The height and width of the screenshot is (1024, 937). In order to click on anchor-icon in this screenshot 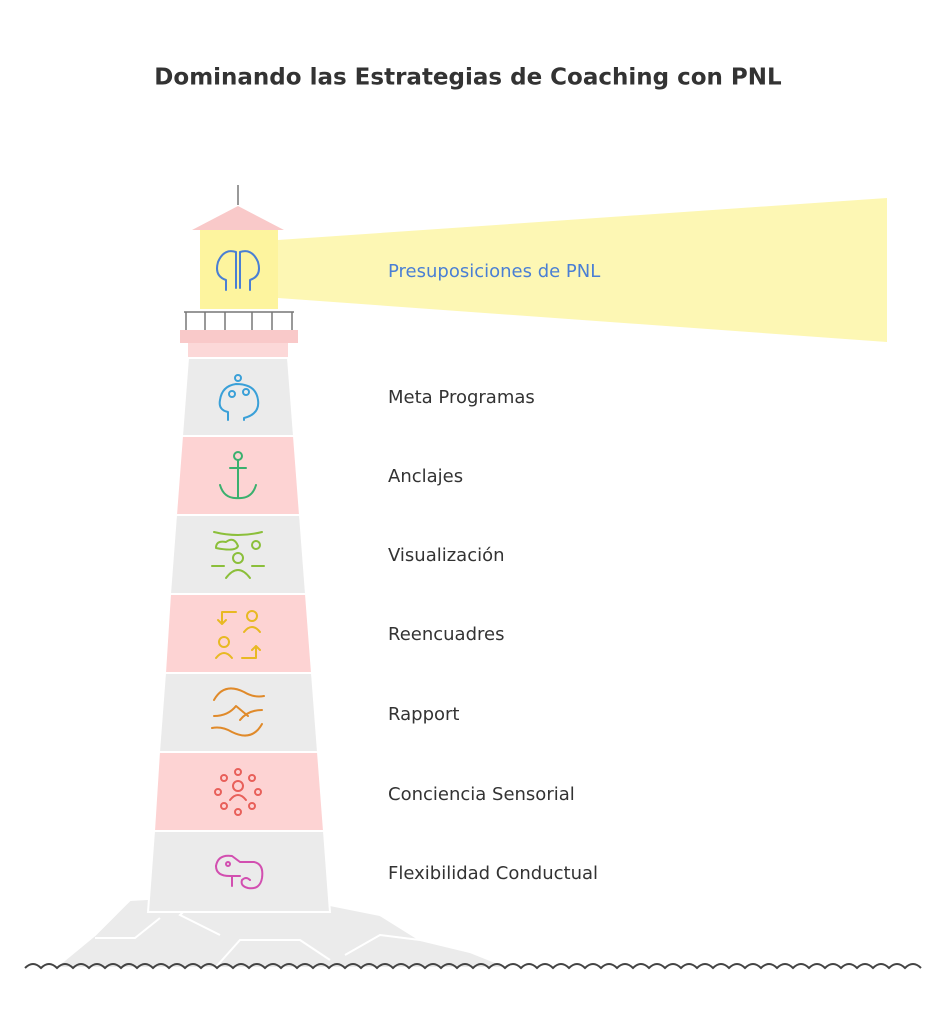, I will do `click(238, 475)`.